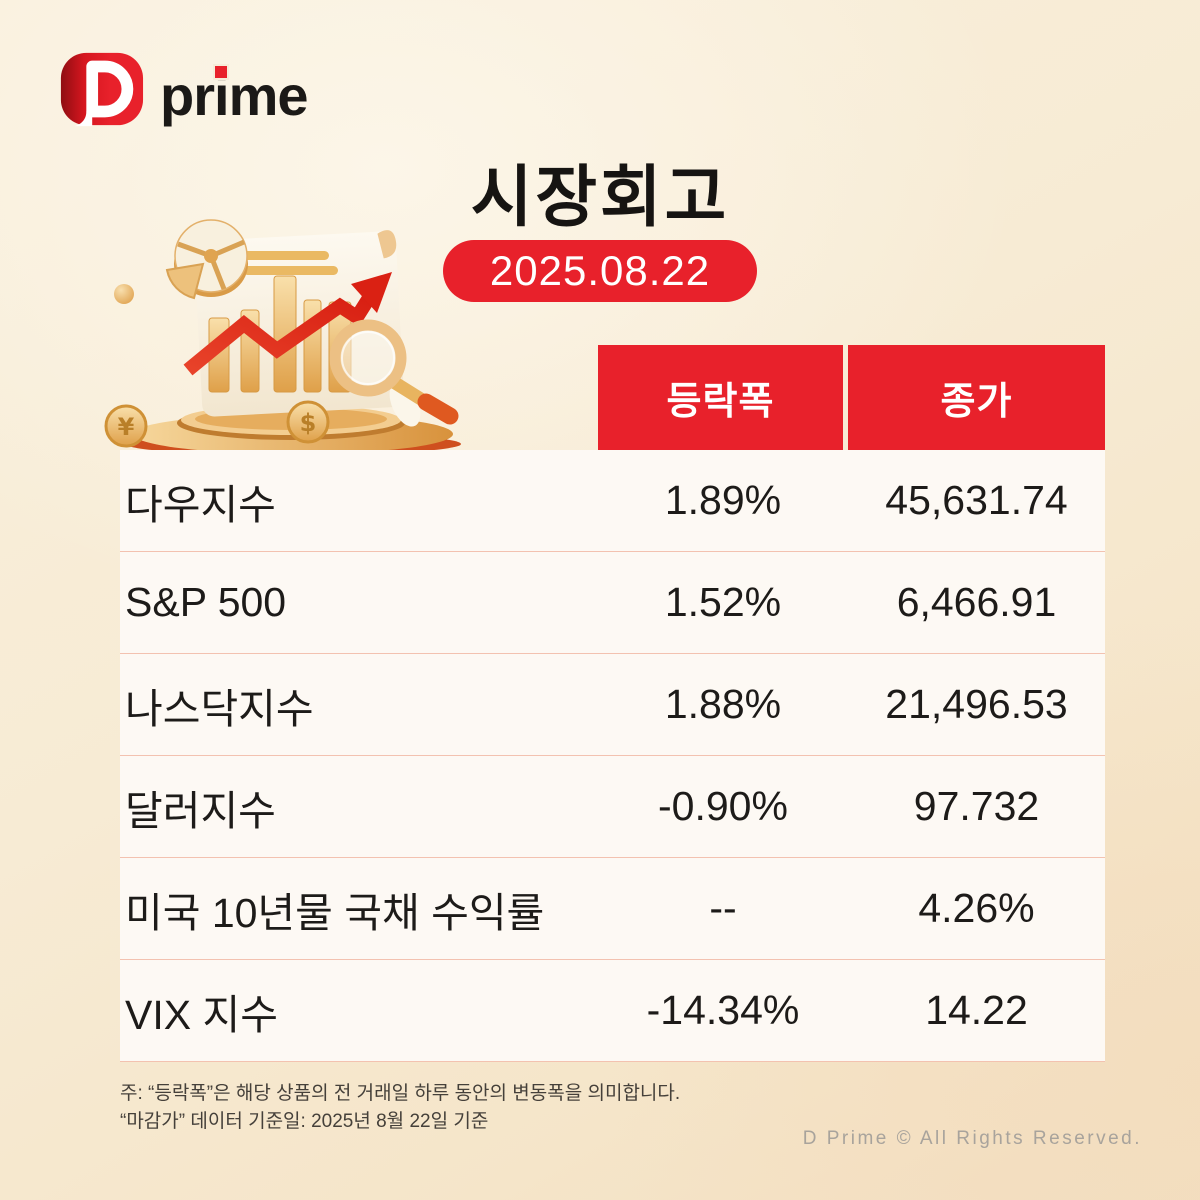 The height and width of the screenshot is (1200, 1200). I want to click on row-label: VIX 지수, so click(201, 1014).